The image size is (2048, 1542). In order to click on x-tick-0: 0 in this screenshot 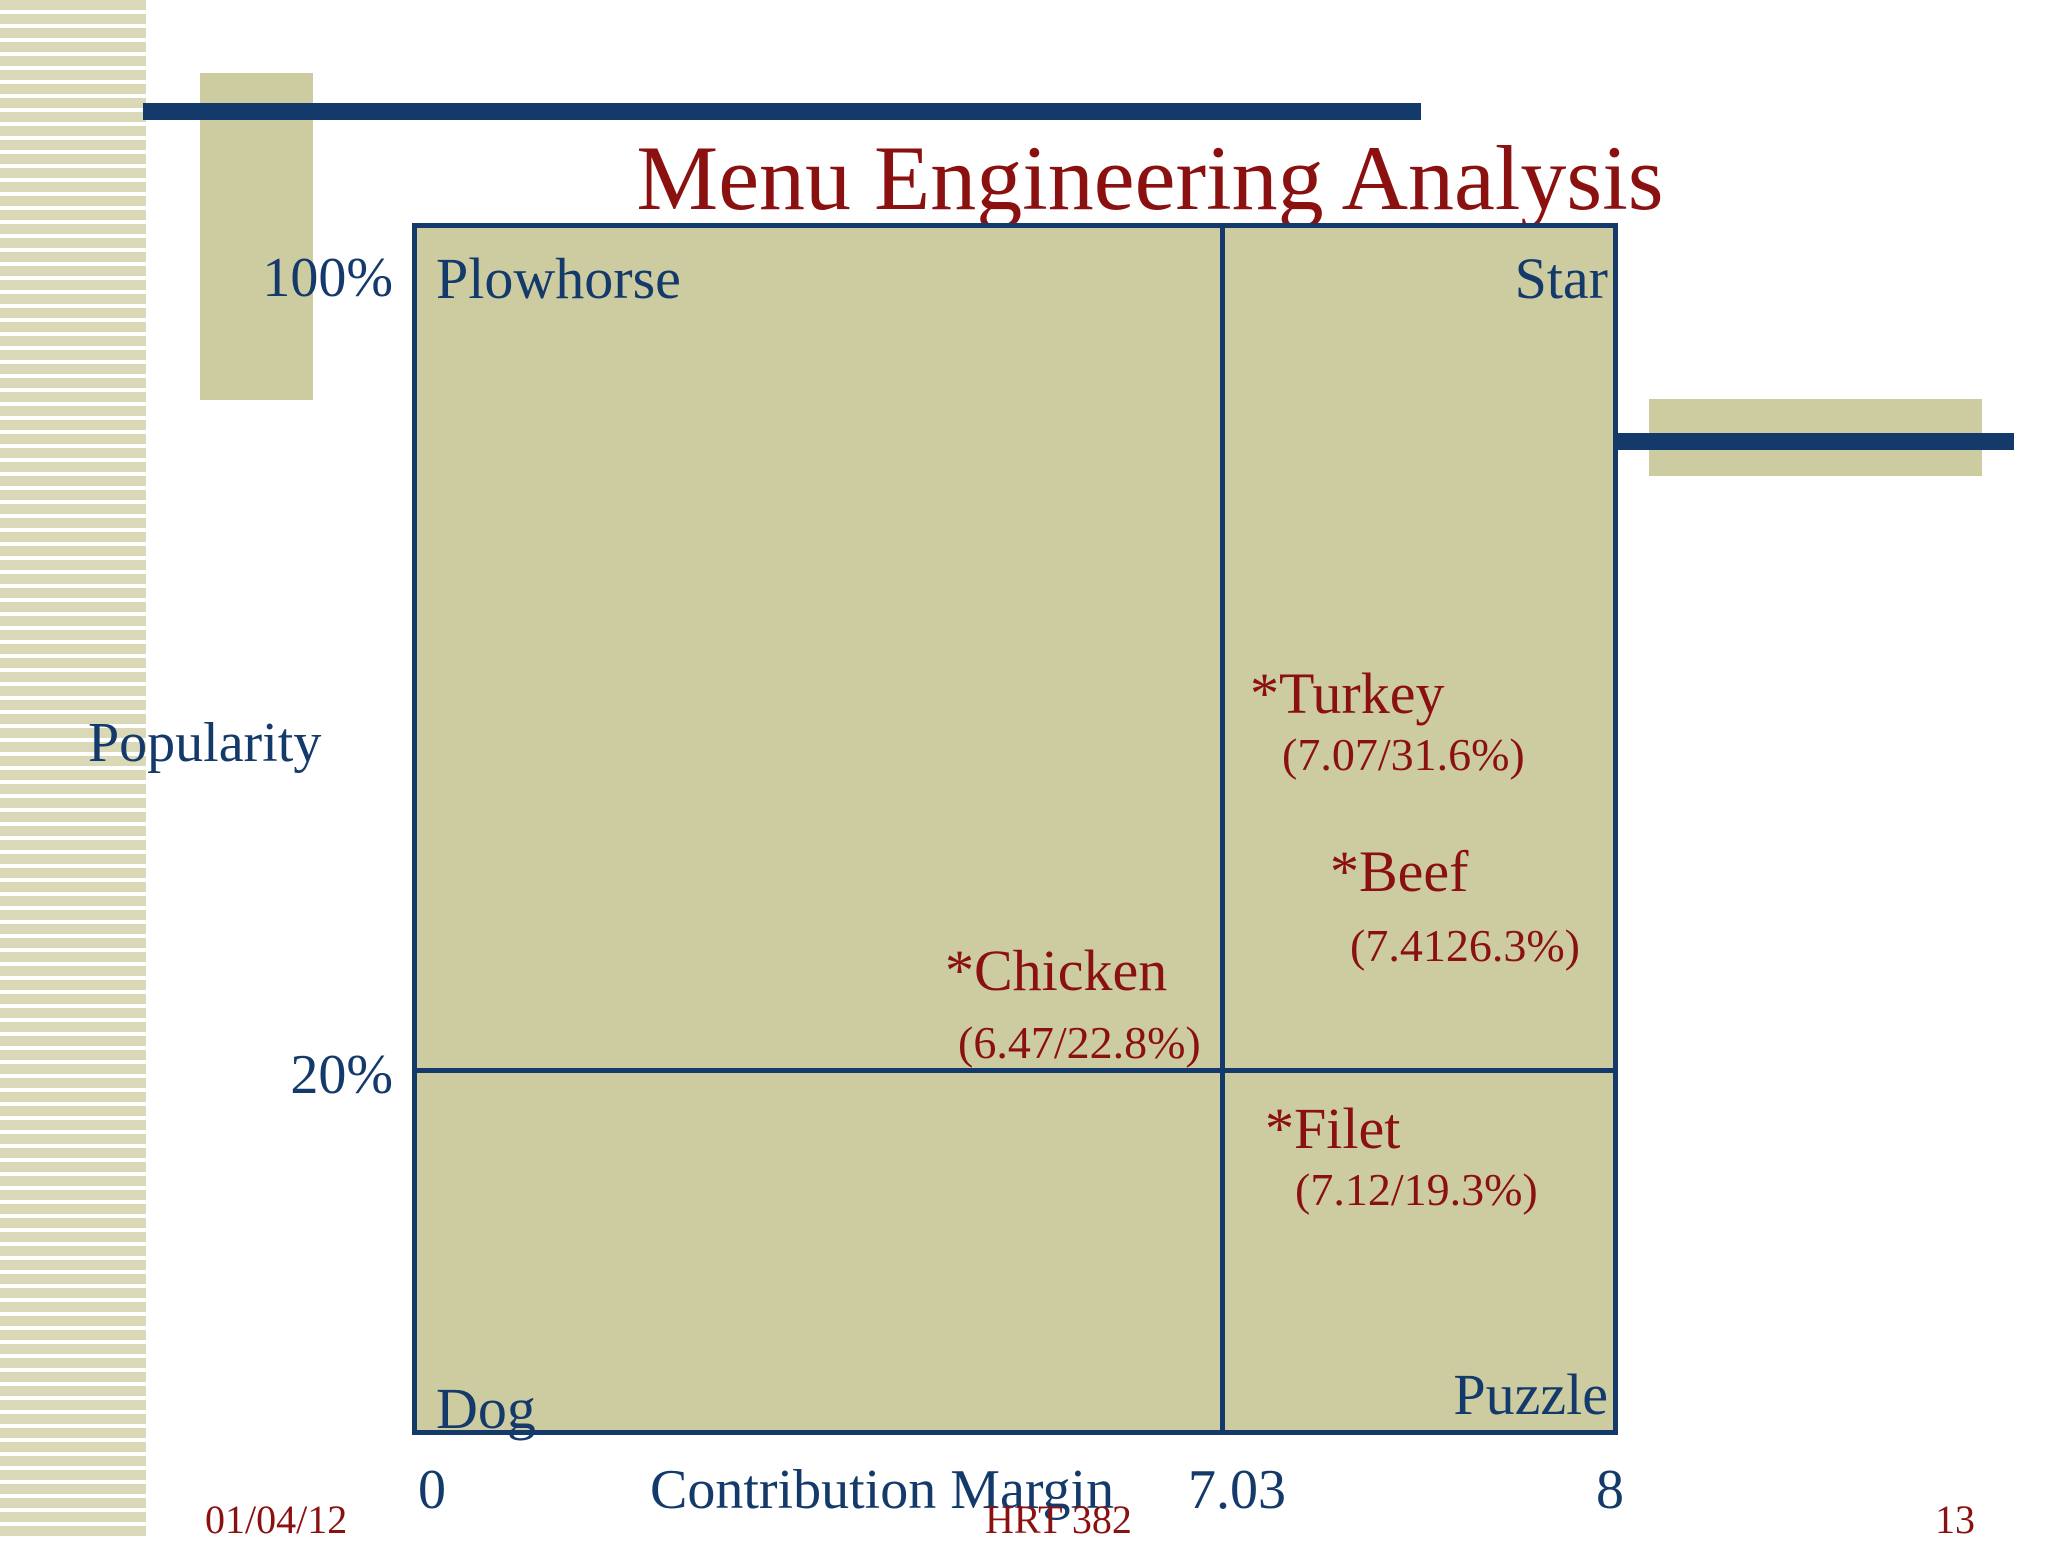, I will do `click(432, 1490)`.